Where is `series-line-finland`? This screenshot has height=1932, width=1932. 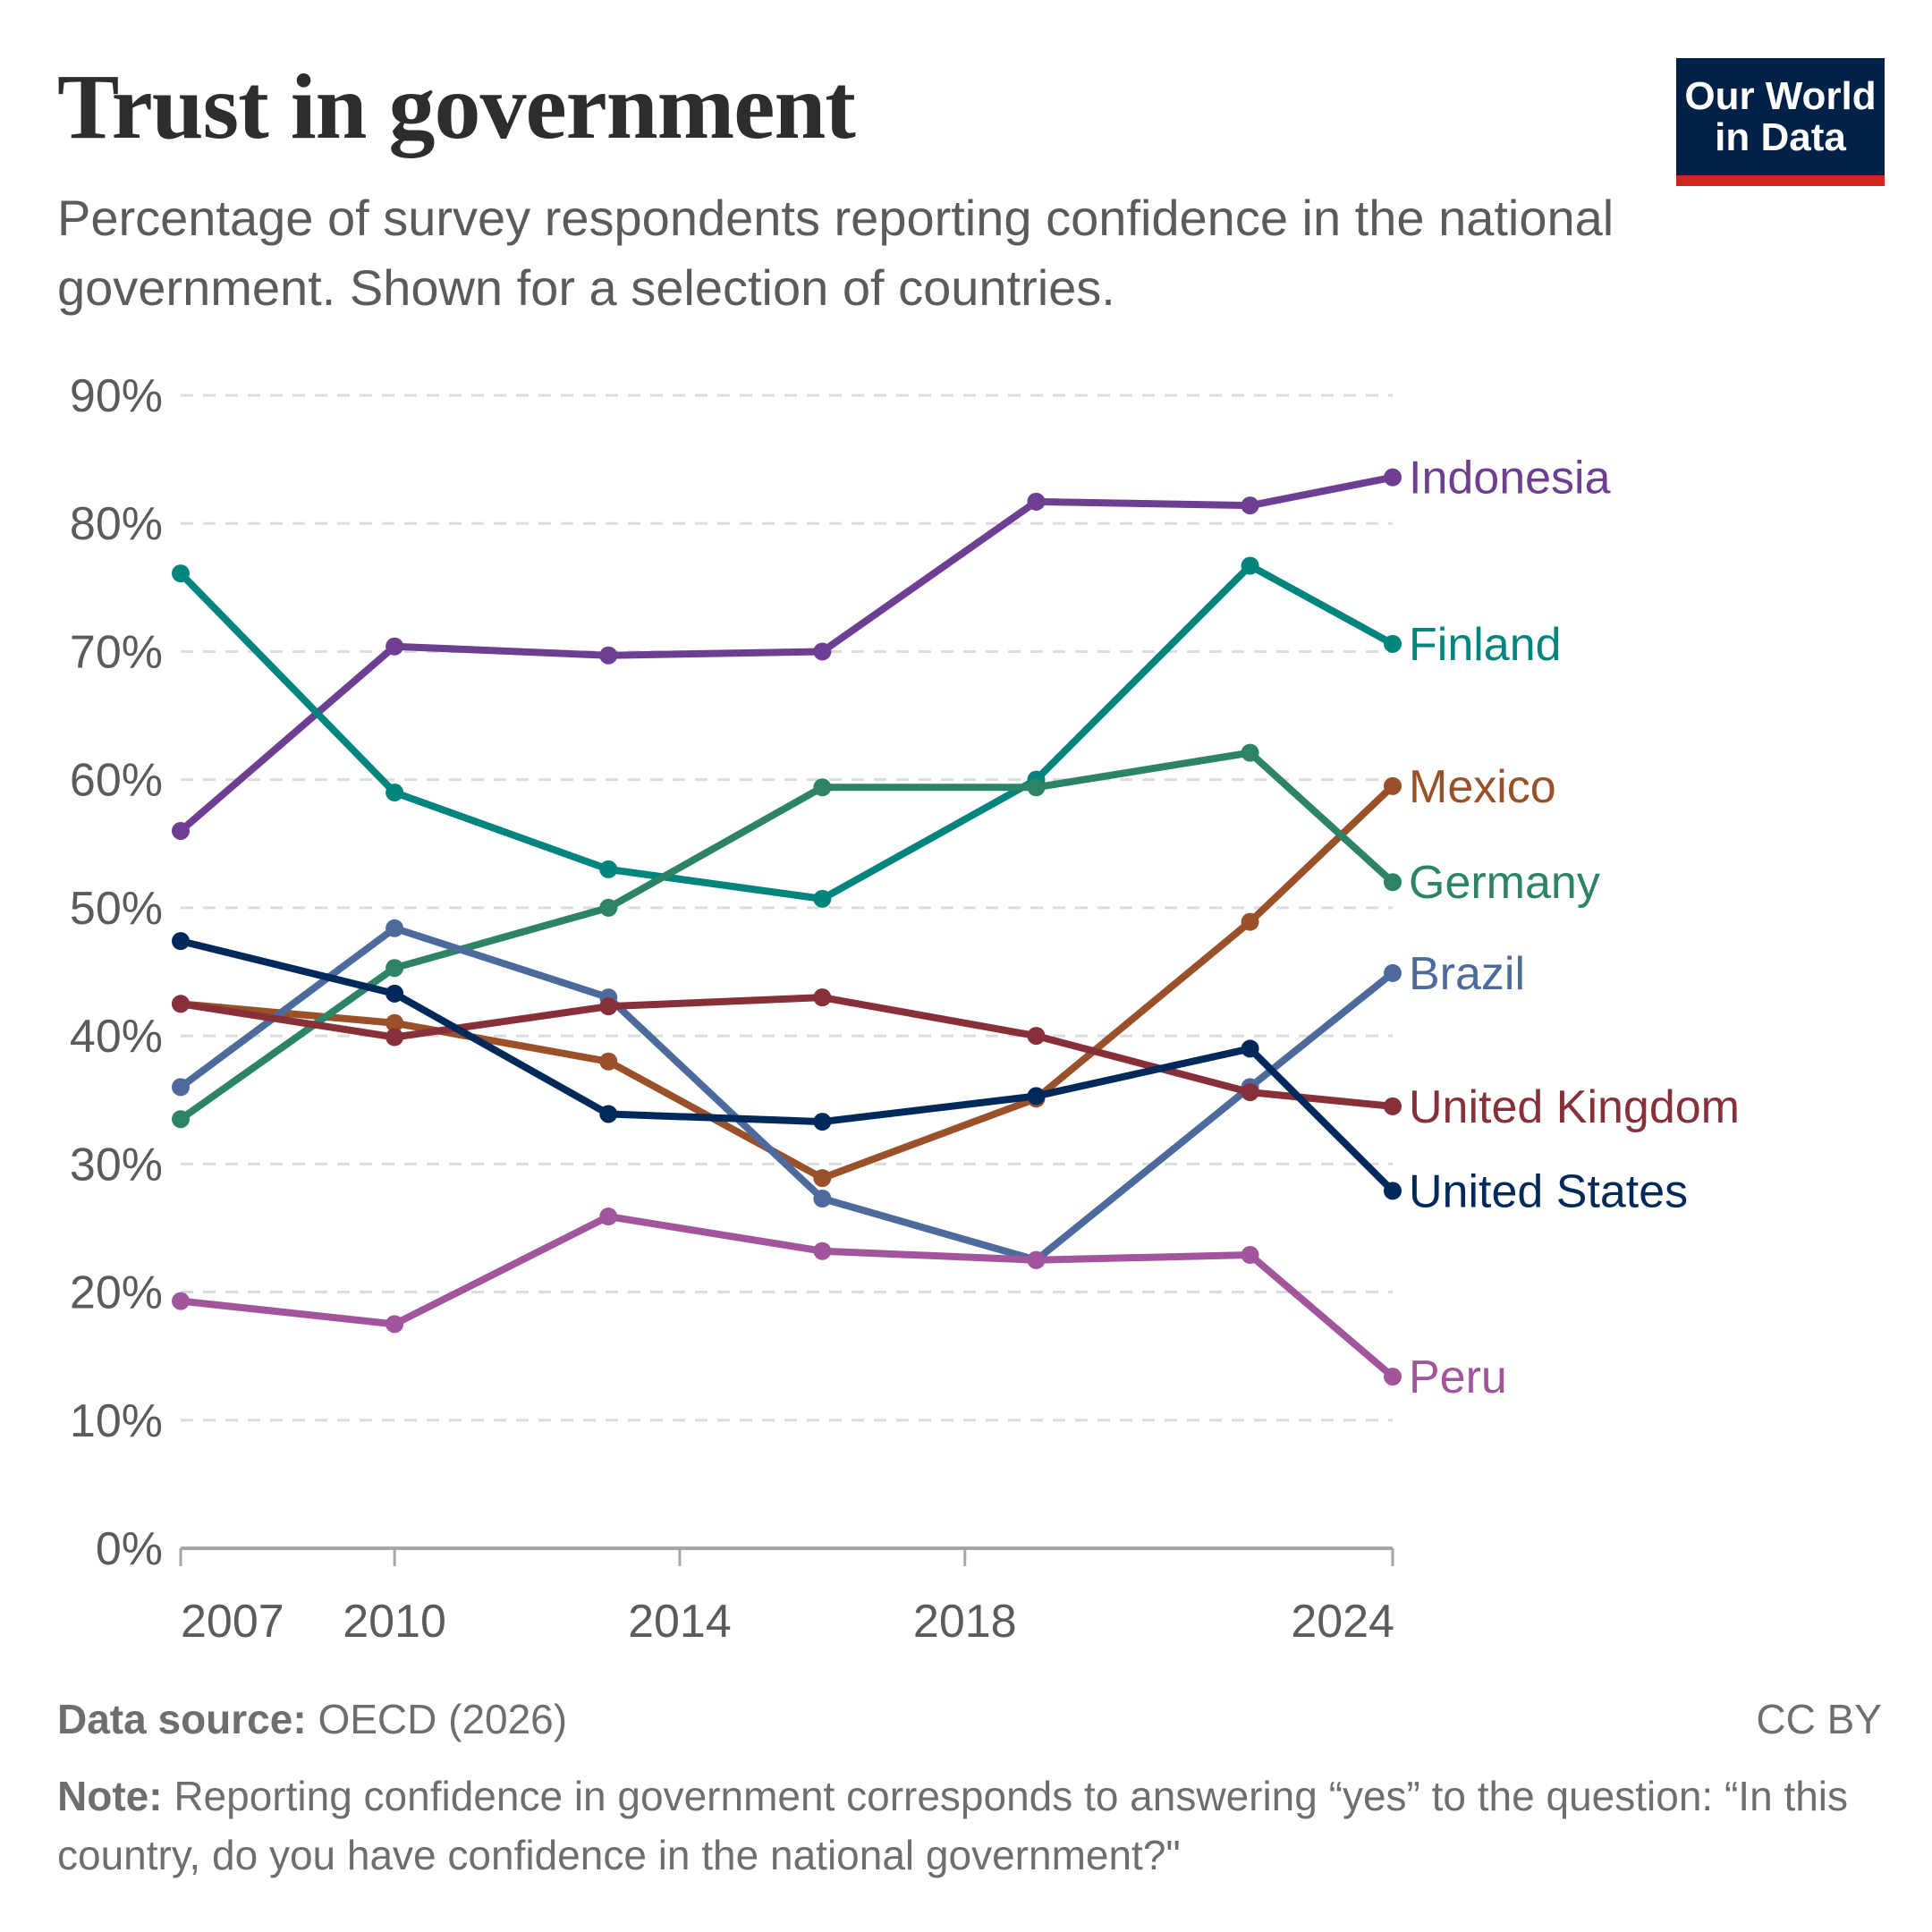
series-line-finland is located at coordinates (786, 732).